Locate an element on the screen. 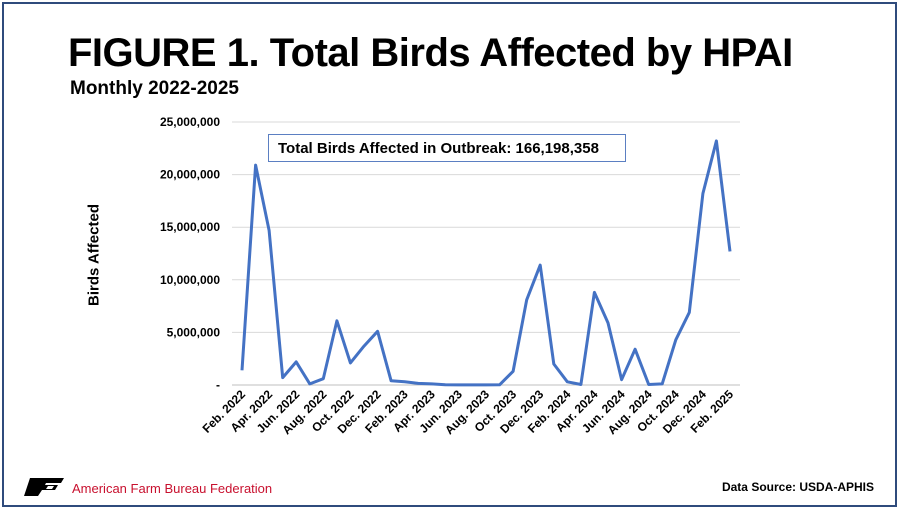 Image resolution: width=900 pixels, height=509 pixels. y-tick-label: 5,000,000 is located at coordinates (194, 332).